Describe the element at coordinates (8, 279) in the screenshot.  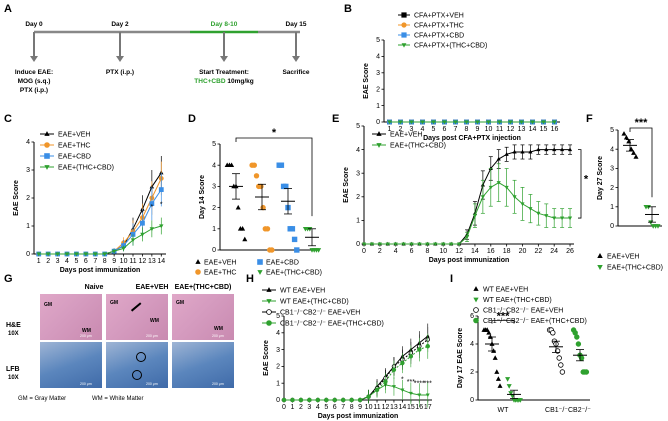
I see `panel-letter-g: G` at that location.